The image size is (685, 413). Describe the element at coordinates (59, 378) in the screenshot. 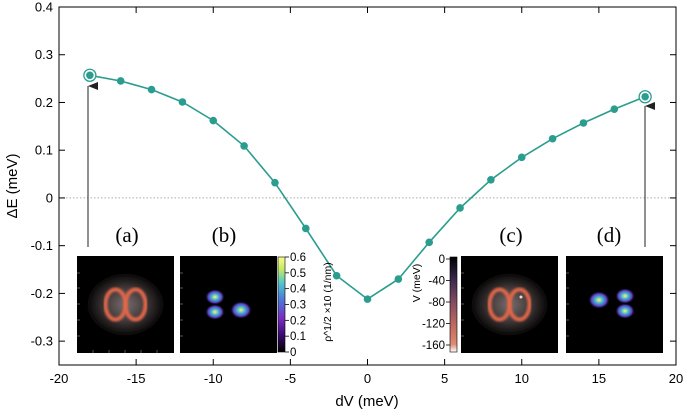

I see `x-tick-label: -20` at that location.